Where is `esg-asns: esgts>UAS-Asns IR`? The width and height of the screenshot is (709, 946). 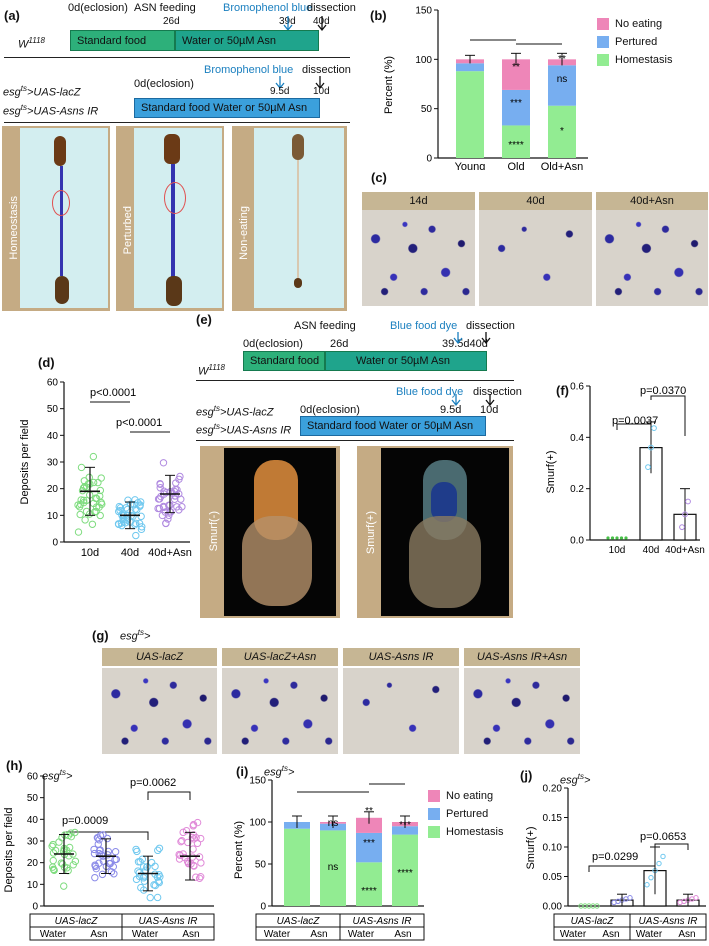 esg-asns: esgts>UAS-Asns IR is located at coordinates (51, 110).